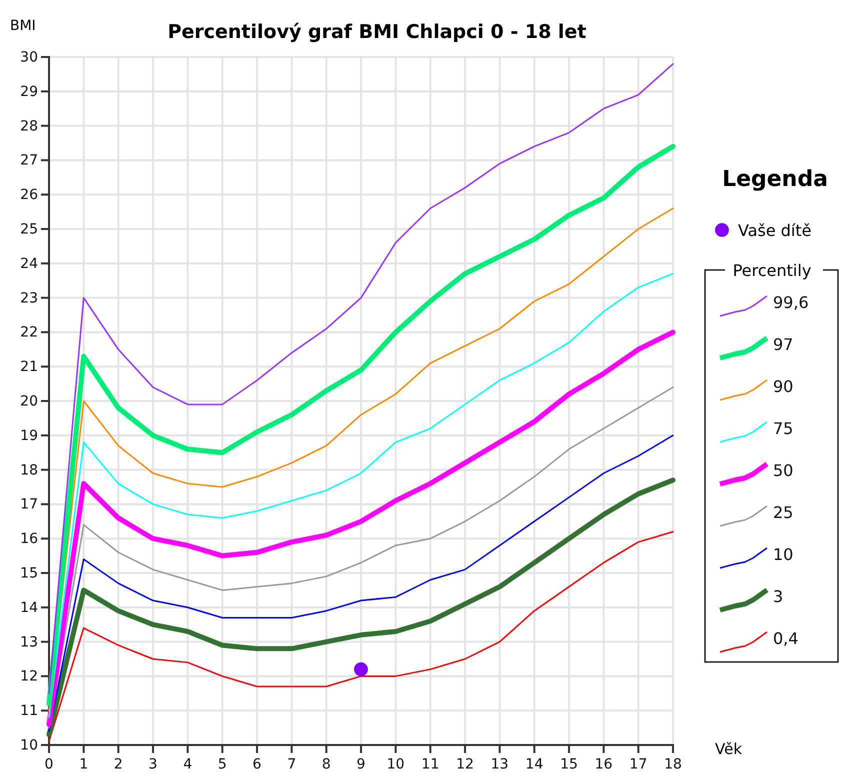 This screenshot has width=844, height=776. I want to click on legend-label: 99,6, so click(791, 302).